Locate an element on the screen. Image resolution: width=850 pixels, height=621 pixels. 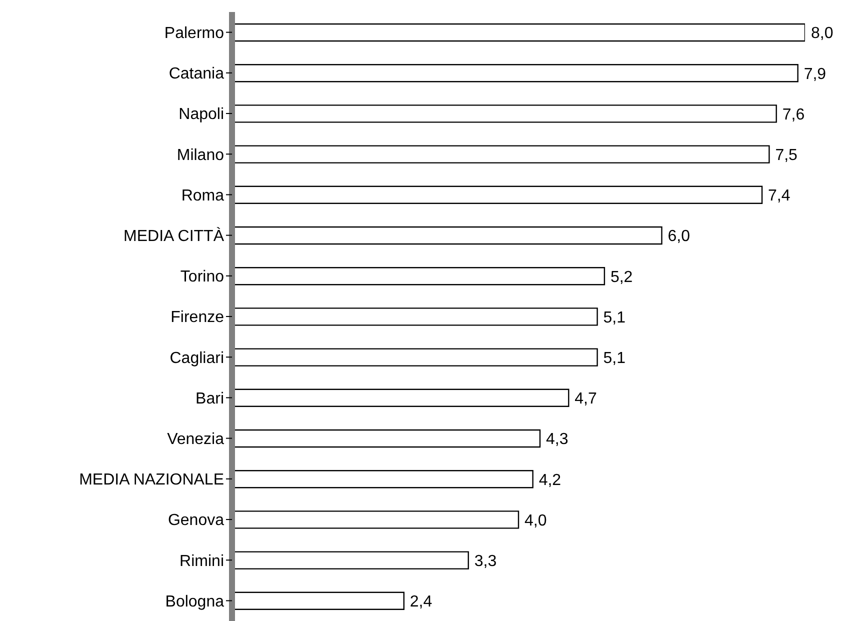
y-tick-label: Milano is located at coordinates (200, 155).